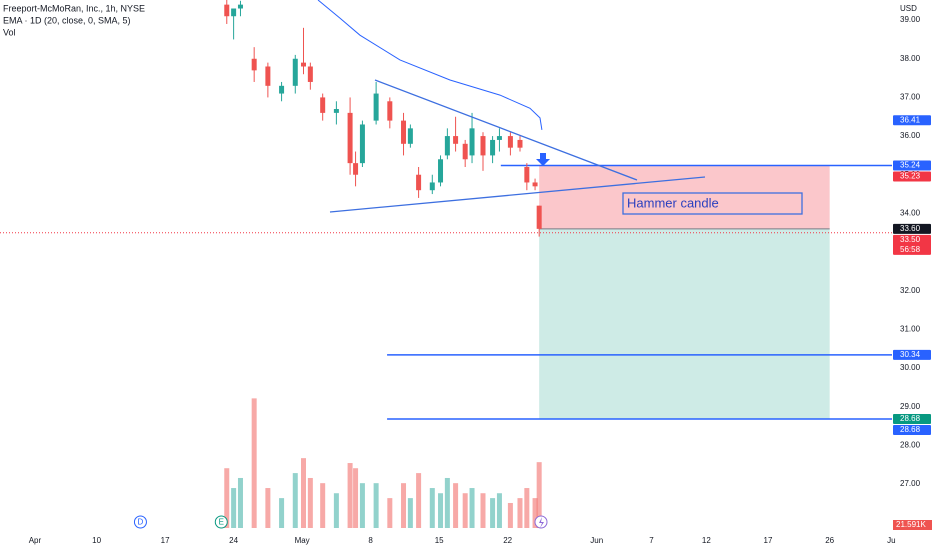 The width and height of the screenshot is (932, 550). I want to click on y-tick-label: 29.00, so click(910, 406).